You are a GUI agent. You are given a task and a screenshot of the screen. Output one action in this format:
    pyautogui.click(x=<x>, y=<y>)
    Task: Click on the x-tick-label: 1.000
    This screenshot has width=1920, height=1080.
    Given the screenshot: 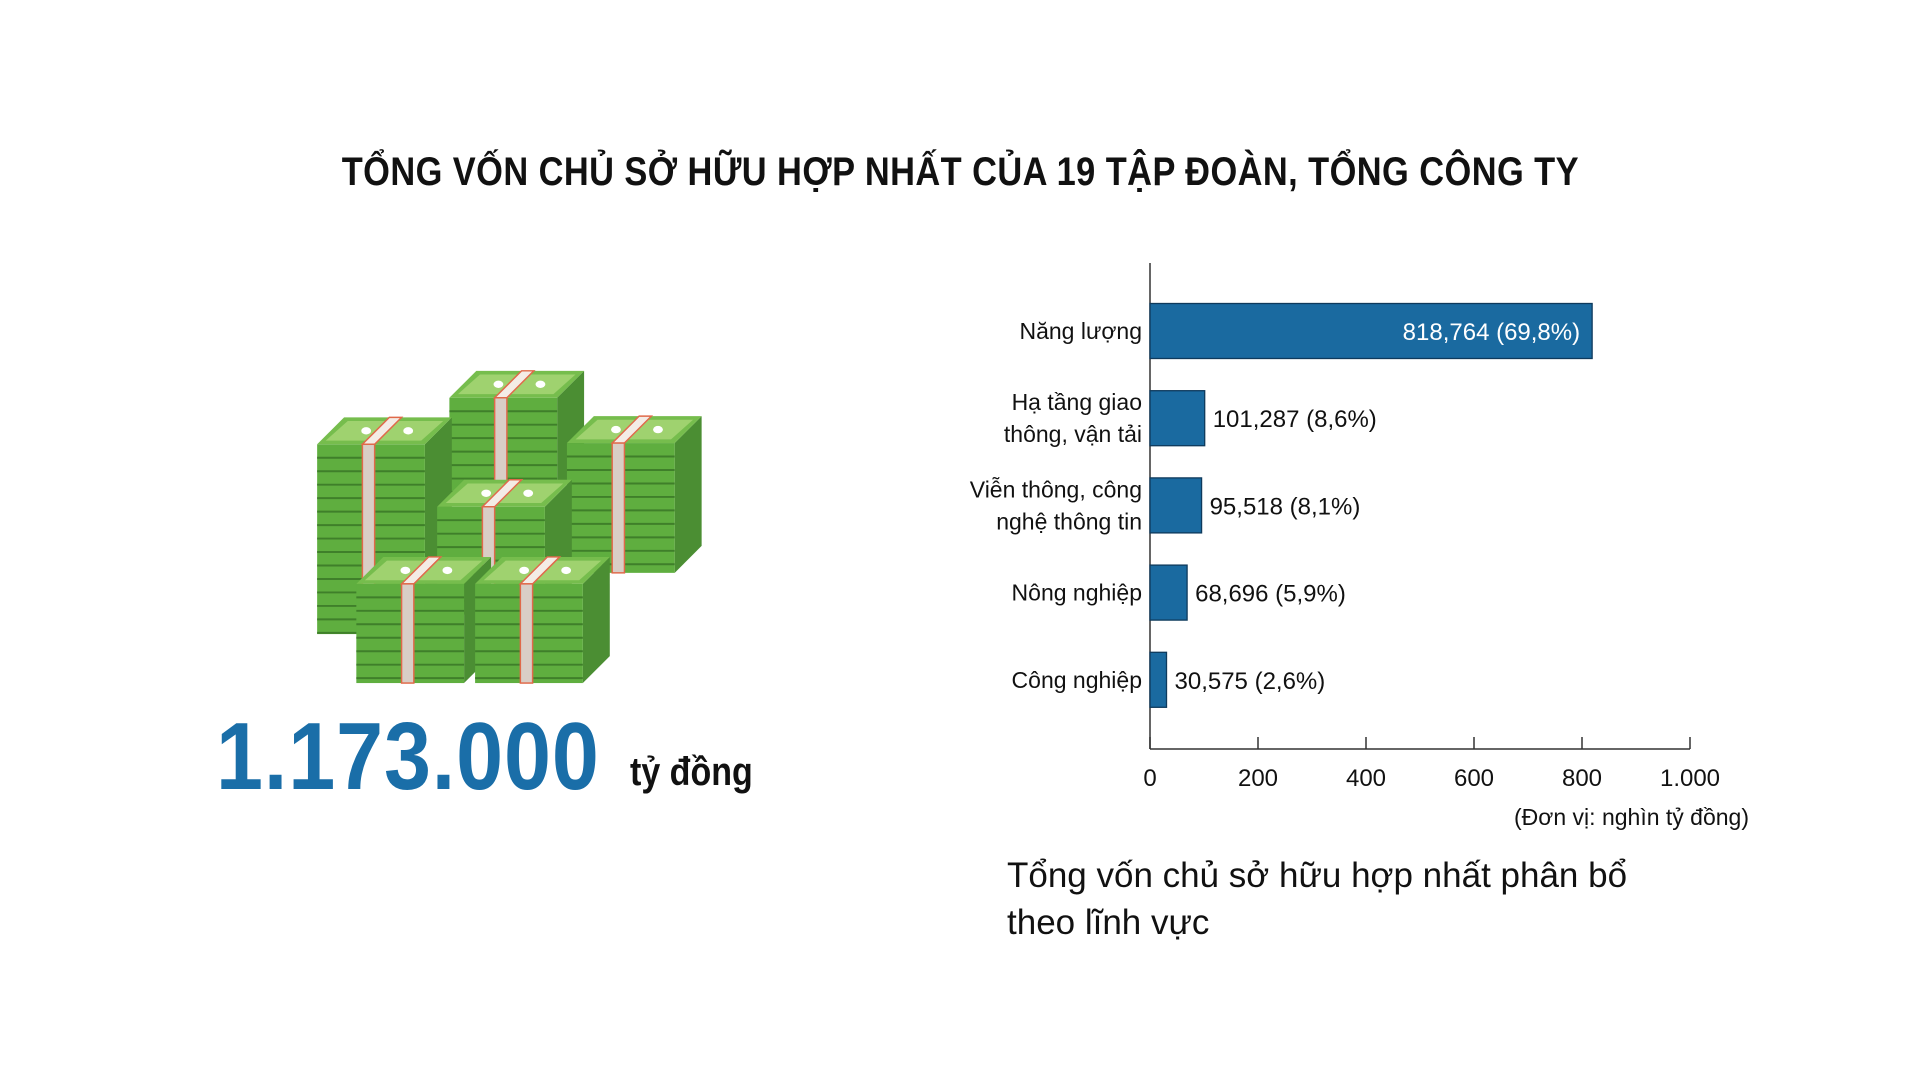 What is the action you would take?
    pyautogui.click(x=1690, y=778)
    